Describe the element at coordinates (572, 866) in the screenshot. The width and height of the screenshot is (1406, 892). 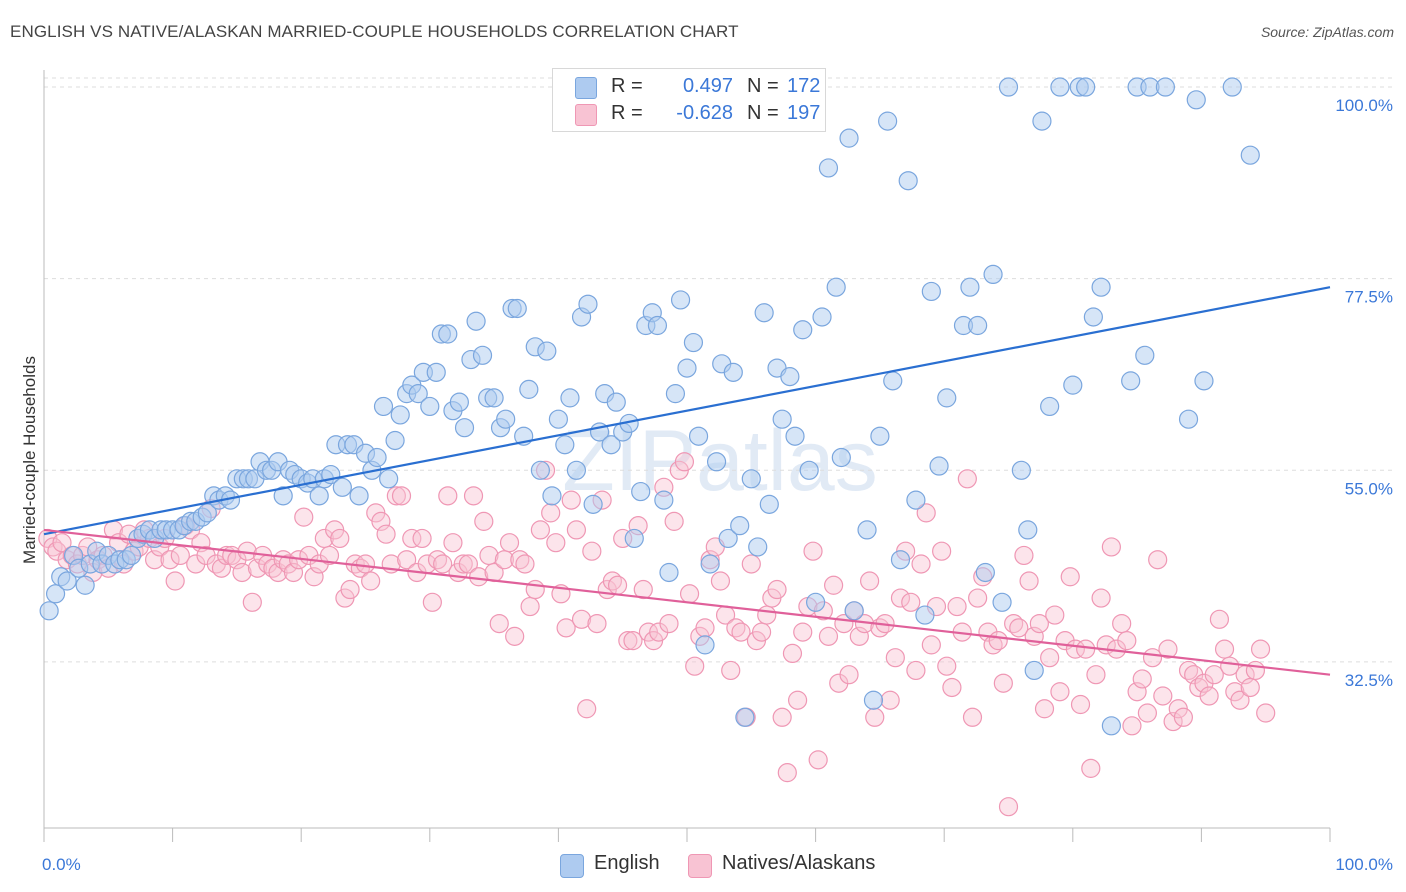
I see `english-legend-swatch` at that location.